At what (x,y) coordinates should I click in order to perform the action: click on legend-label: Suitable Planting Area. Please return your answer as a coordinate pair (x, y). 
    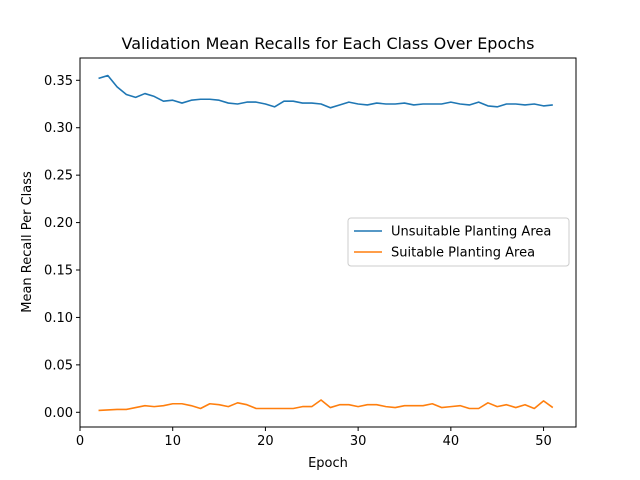
    Looking at the image, I should click on (463, 253).